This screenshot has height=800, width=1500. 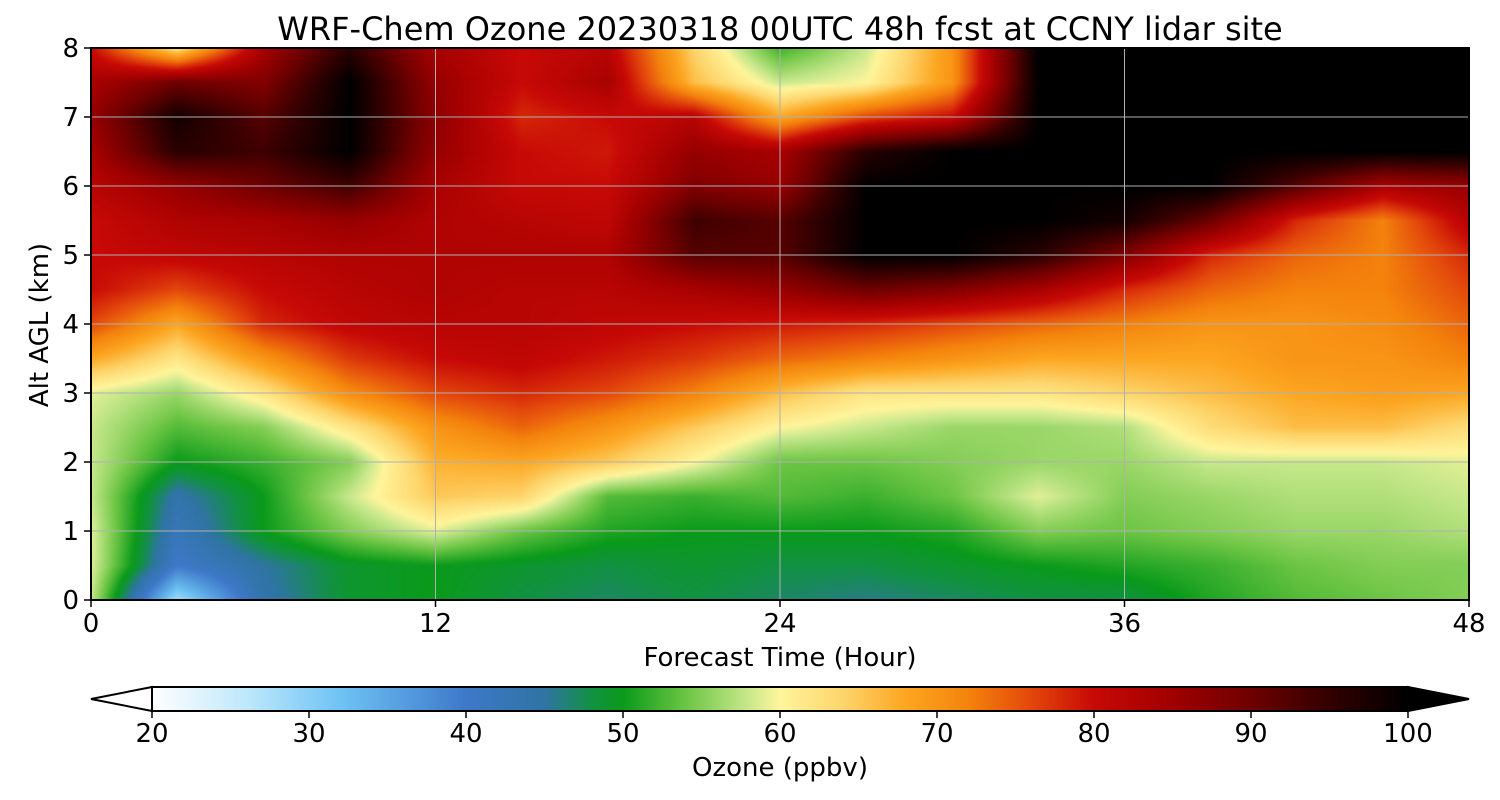 What do you see at coordinates (936, 734) in the screenshot?
I see `colorbar-tick-label: 70` at bounding box center [936, 734].